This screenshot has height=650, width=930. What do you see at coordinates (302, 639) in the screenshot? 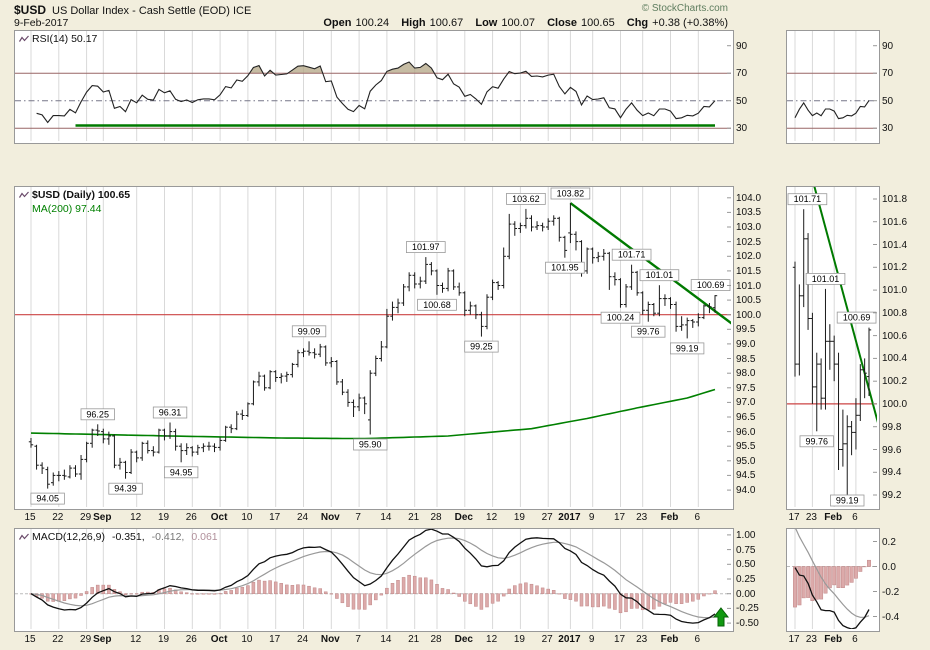
I see `date-tick-label: 24` at bounding box center [302, 639].